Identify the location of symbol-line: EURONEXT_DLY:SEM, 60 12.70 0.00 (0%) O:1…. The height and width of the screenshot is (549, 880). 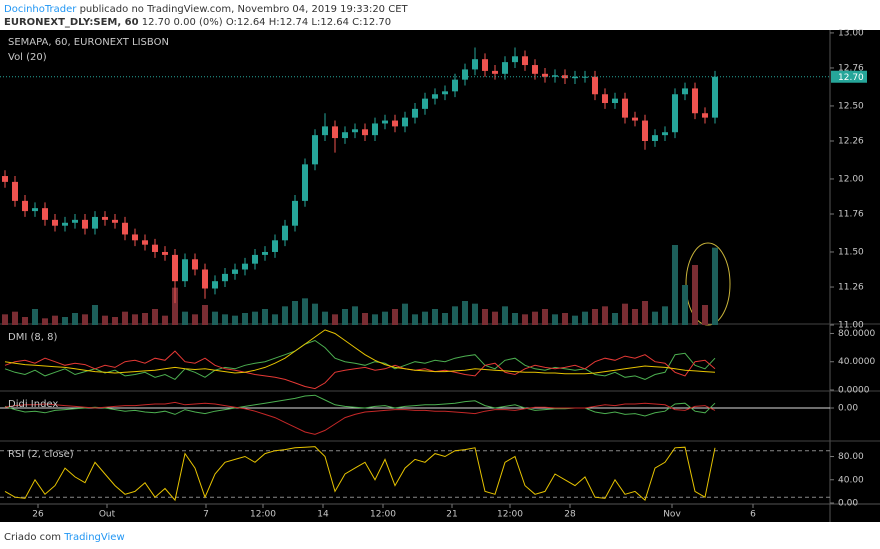
(197, 22).